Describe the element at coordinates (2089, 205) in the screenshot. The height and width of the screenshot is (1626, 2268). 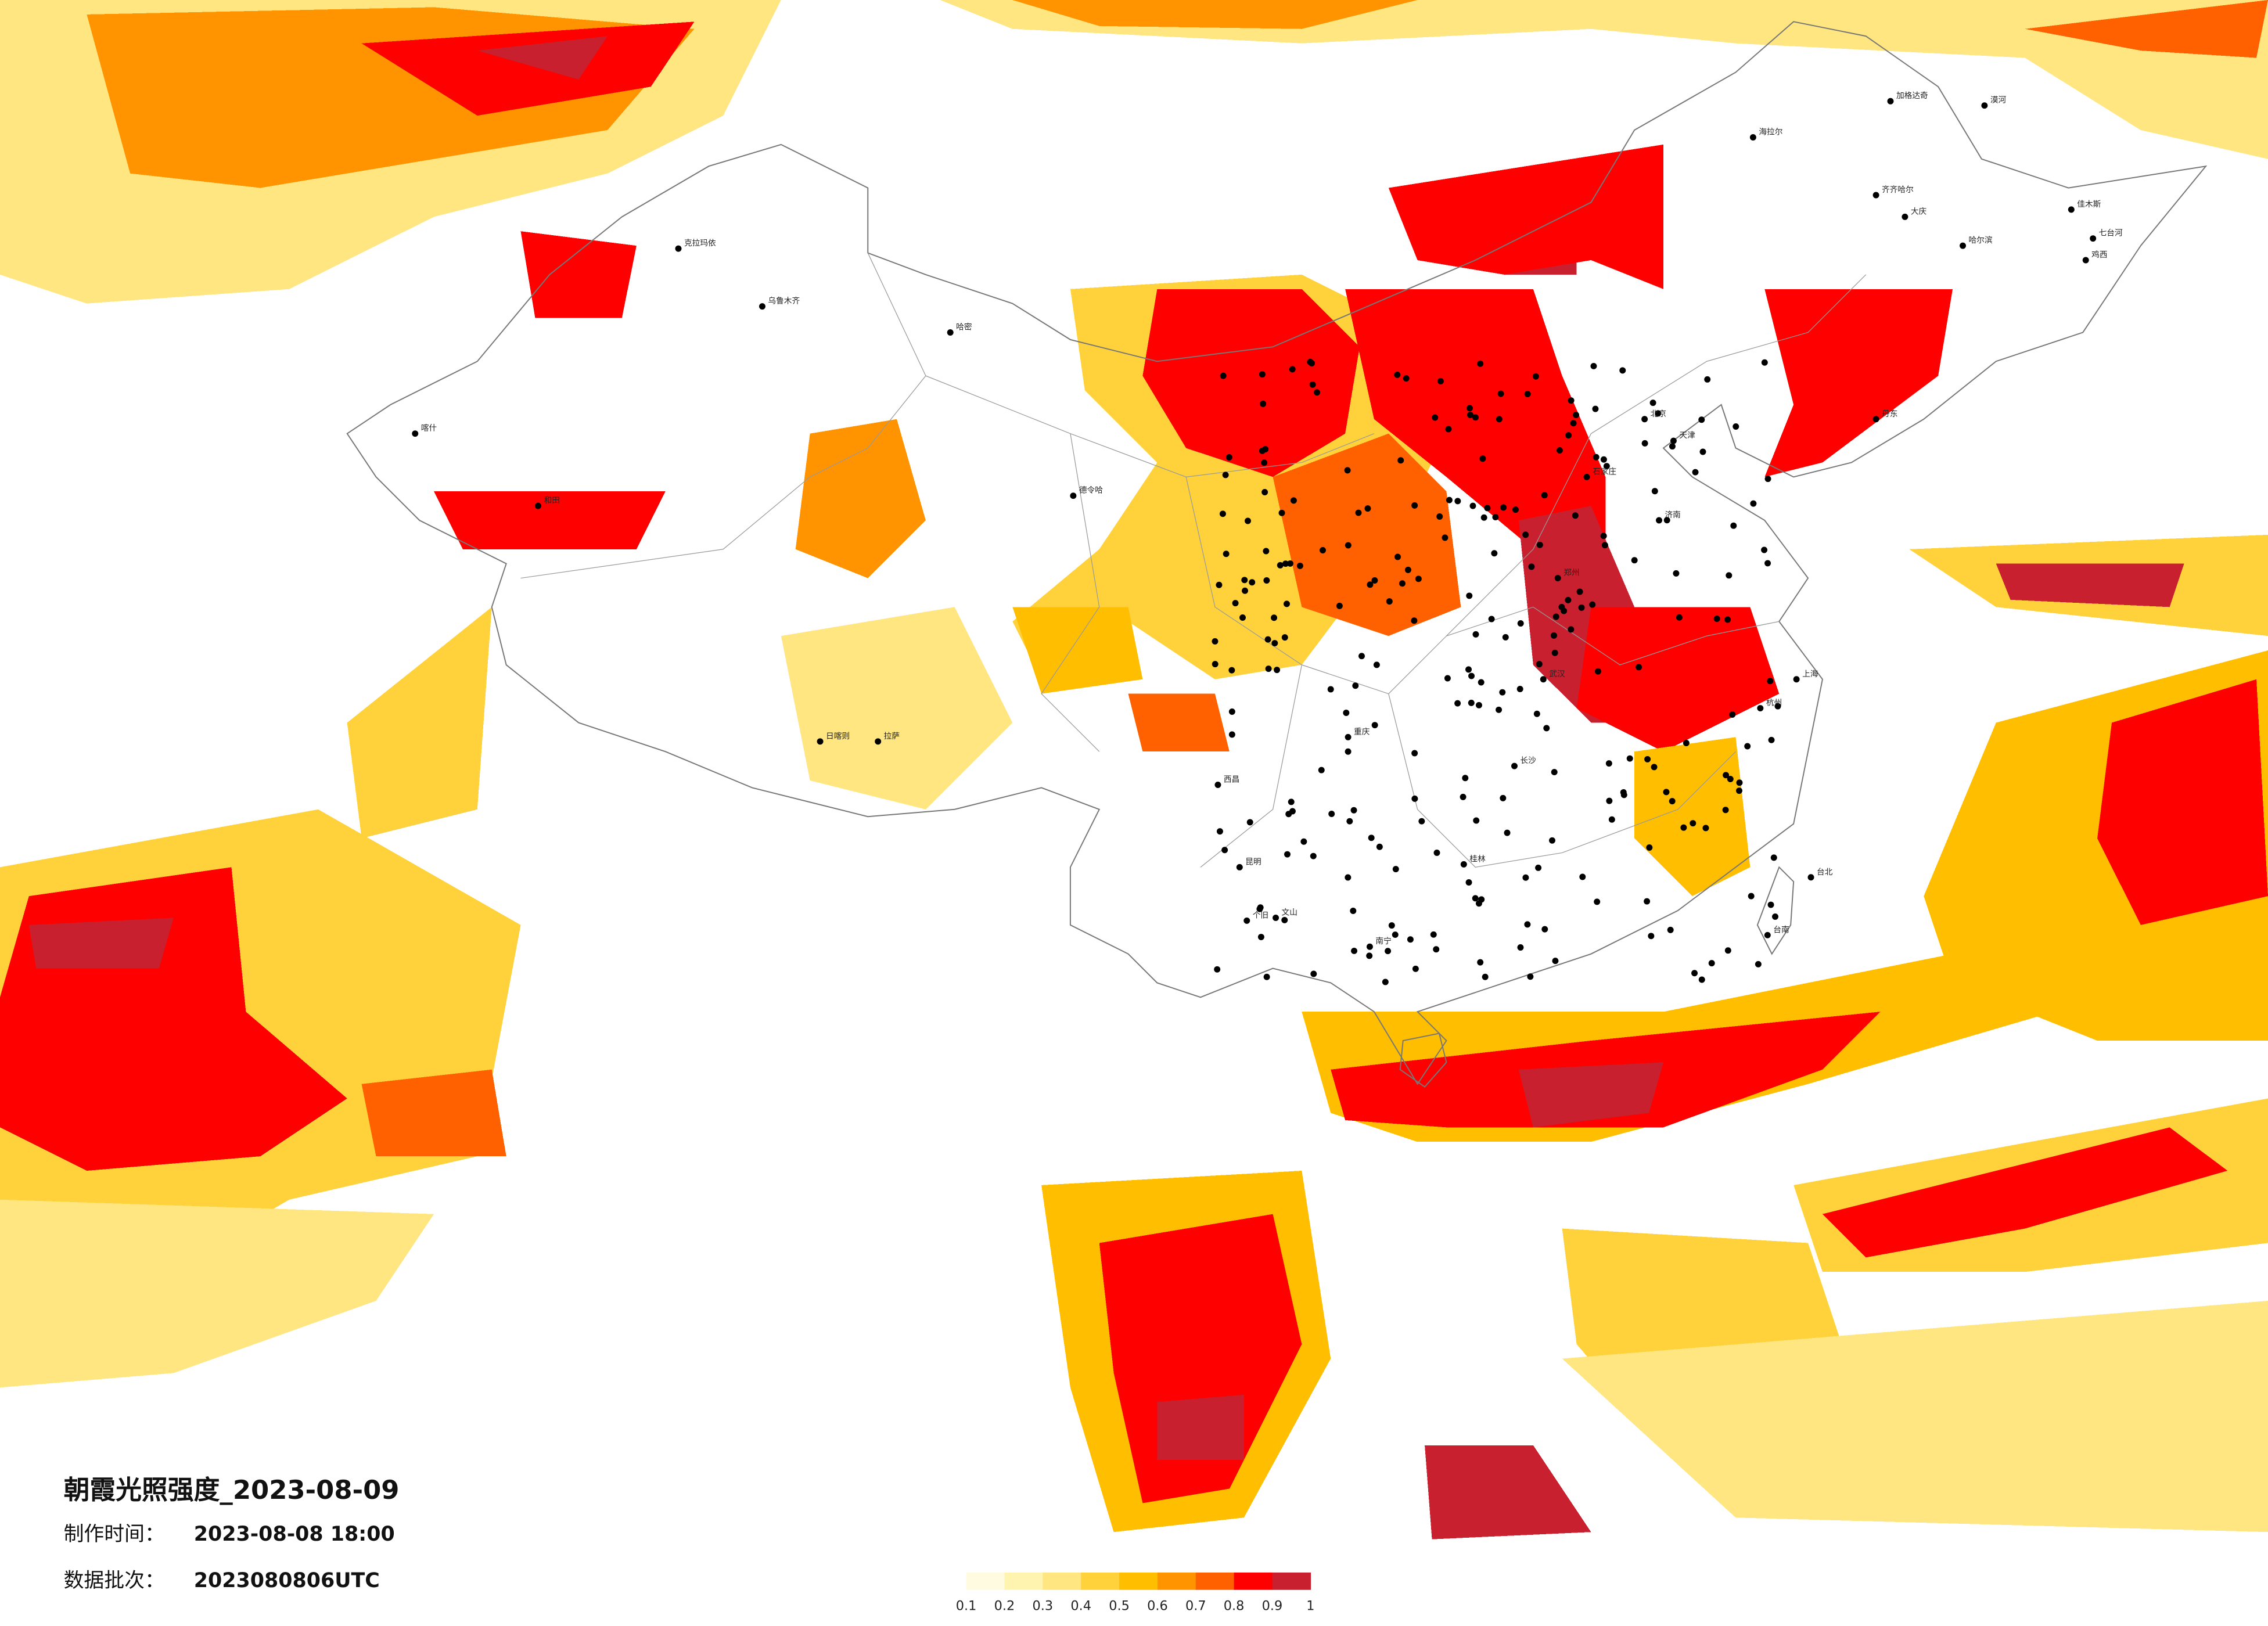
I see `city-label: 佳木斯` at that location.